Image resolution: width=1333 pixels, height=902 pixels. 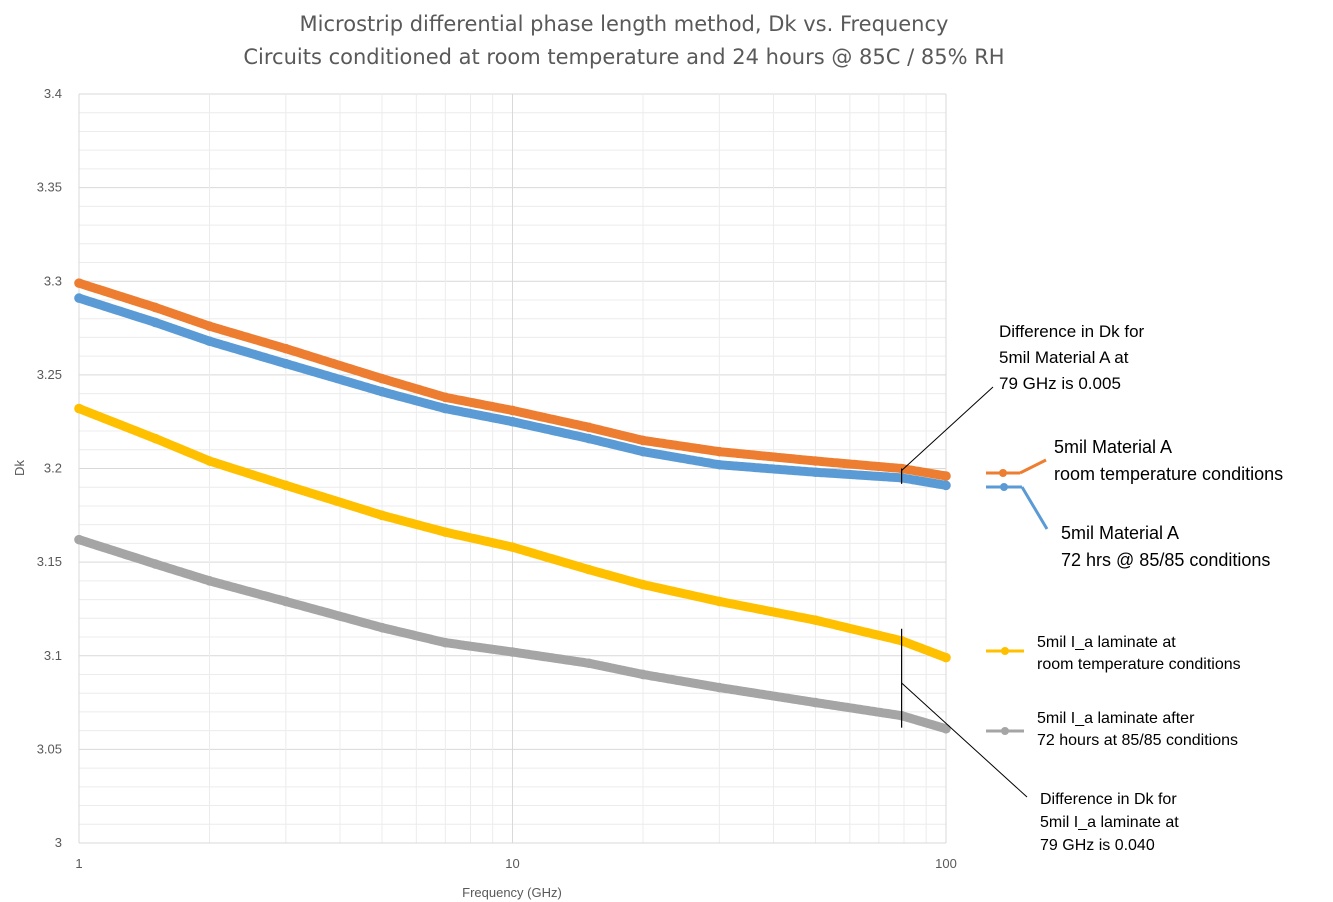 I want to click on annotation-2-line: 79 GHz is 0.040, so click(x=1097, y=845).